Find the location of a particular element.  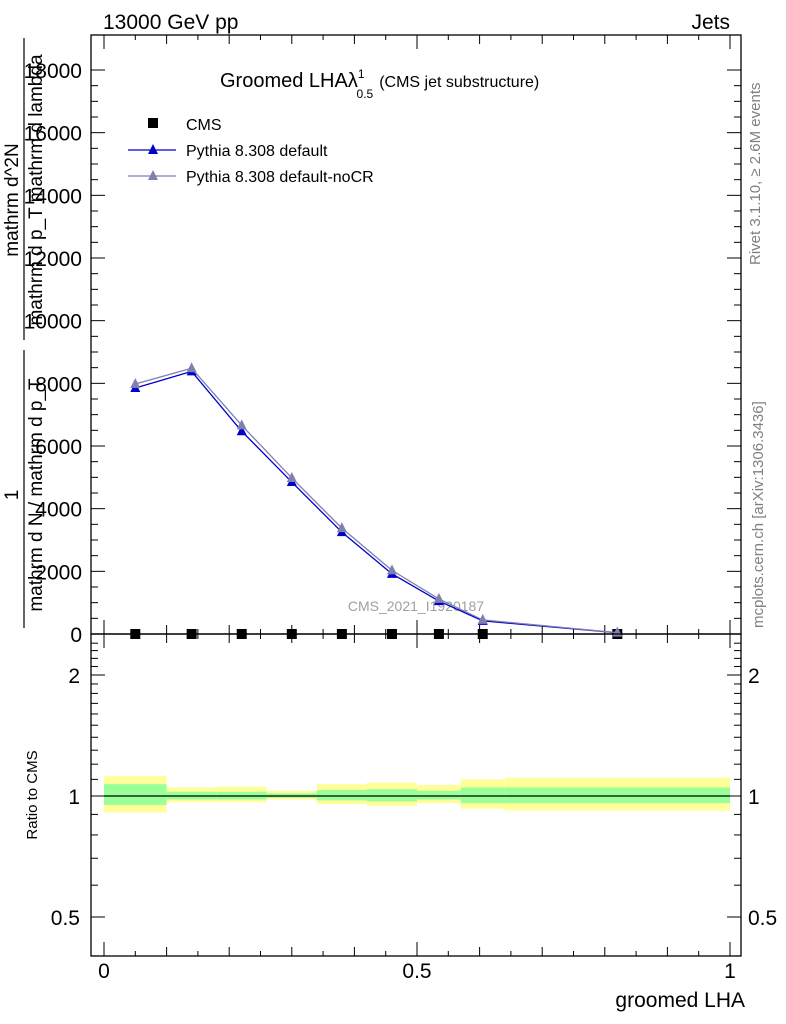

y-tick-label: 4000 is located at coordinates (58, 510).